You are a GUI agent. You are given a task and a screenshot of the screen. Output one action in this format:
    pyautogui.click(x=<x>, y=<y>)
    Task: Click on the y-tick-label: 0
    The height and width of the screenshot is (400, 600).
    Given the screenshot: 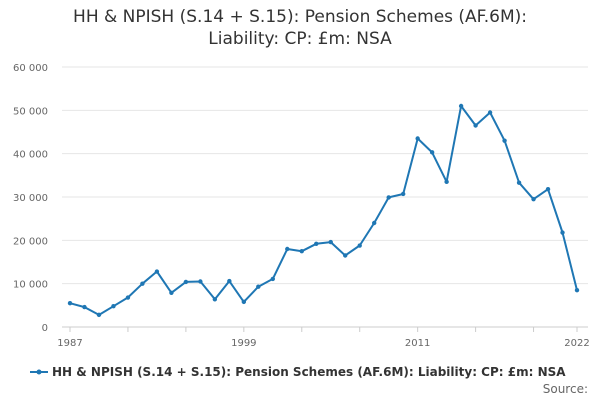 What is the action you would take?
    pyautogui.click(x=45, y=328)
    